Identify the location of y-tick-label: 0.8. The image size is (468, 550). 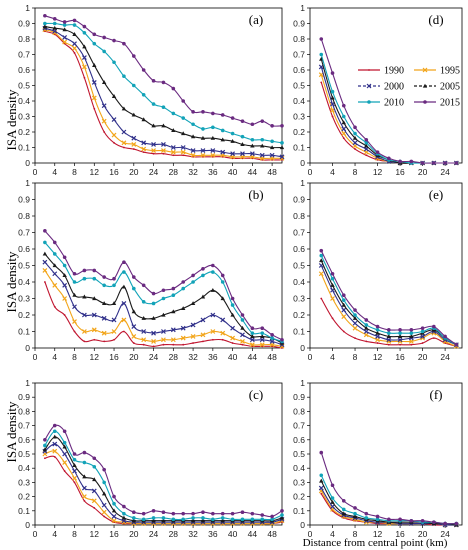
(299, 411).